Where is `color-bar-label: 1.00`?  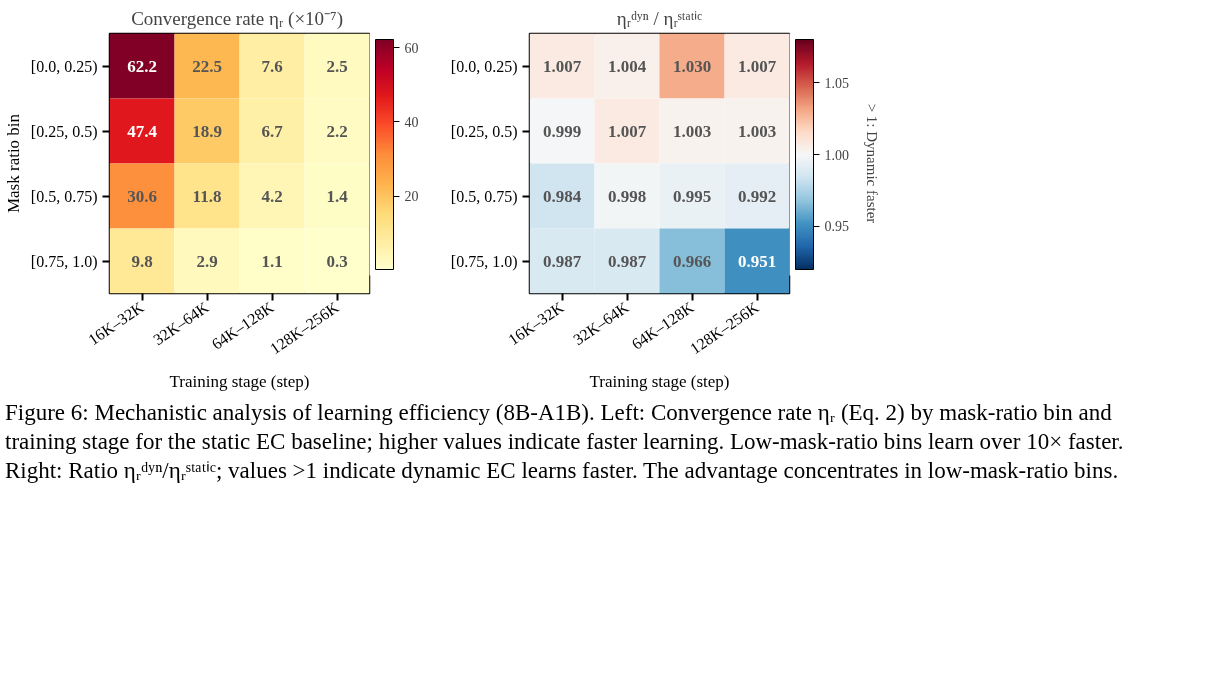 color-bar-label: 1.00 is located at coordinates (836, 155).